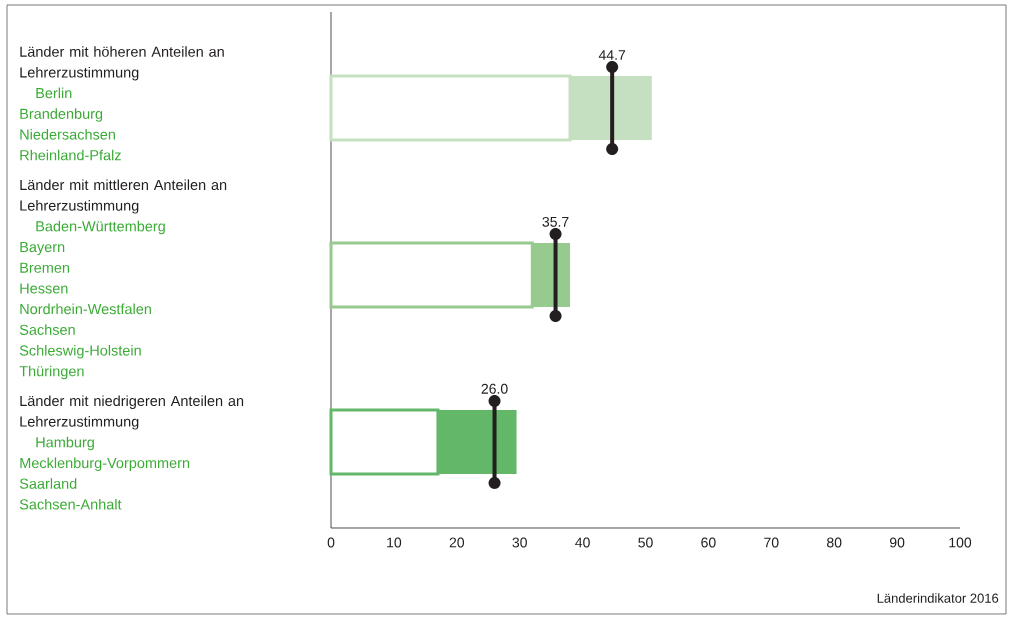 Image resolution: width=1013 pixels, height=618 pixels. Describe the element at coordinates (104, 473) in the screenshot. I see `text: Hamburg Mecklenburg-Vorpommern Saarland Sachsen-Anhalt` at that location.